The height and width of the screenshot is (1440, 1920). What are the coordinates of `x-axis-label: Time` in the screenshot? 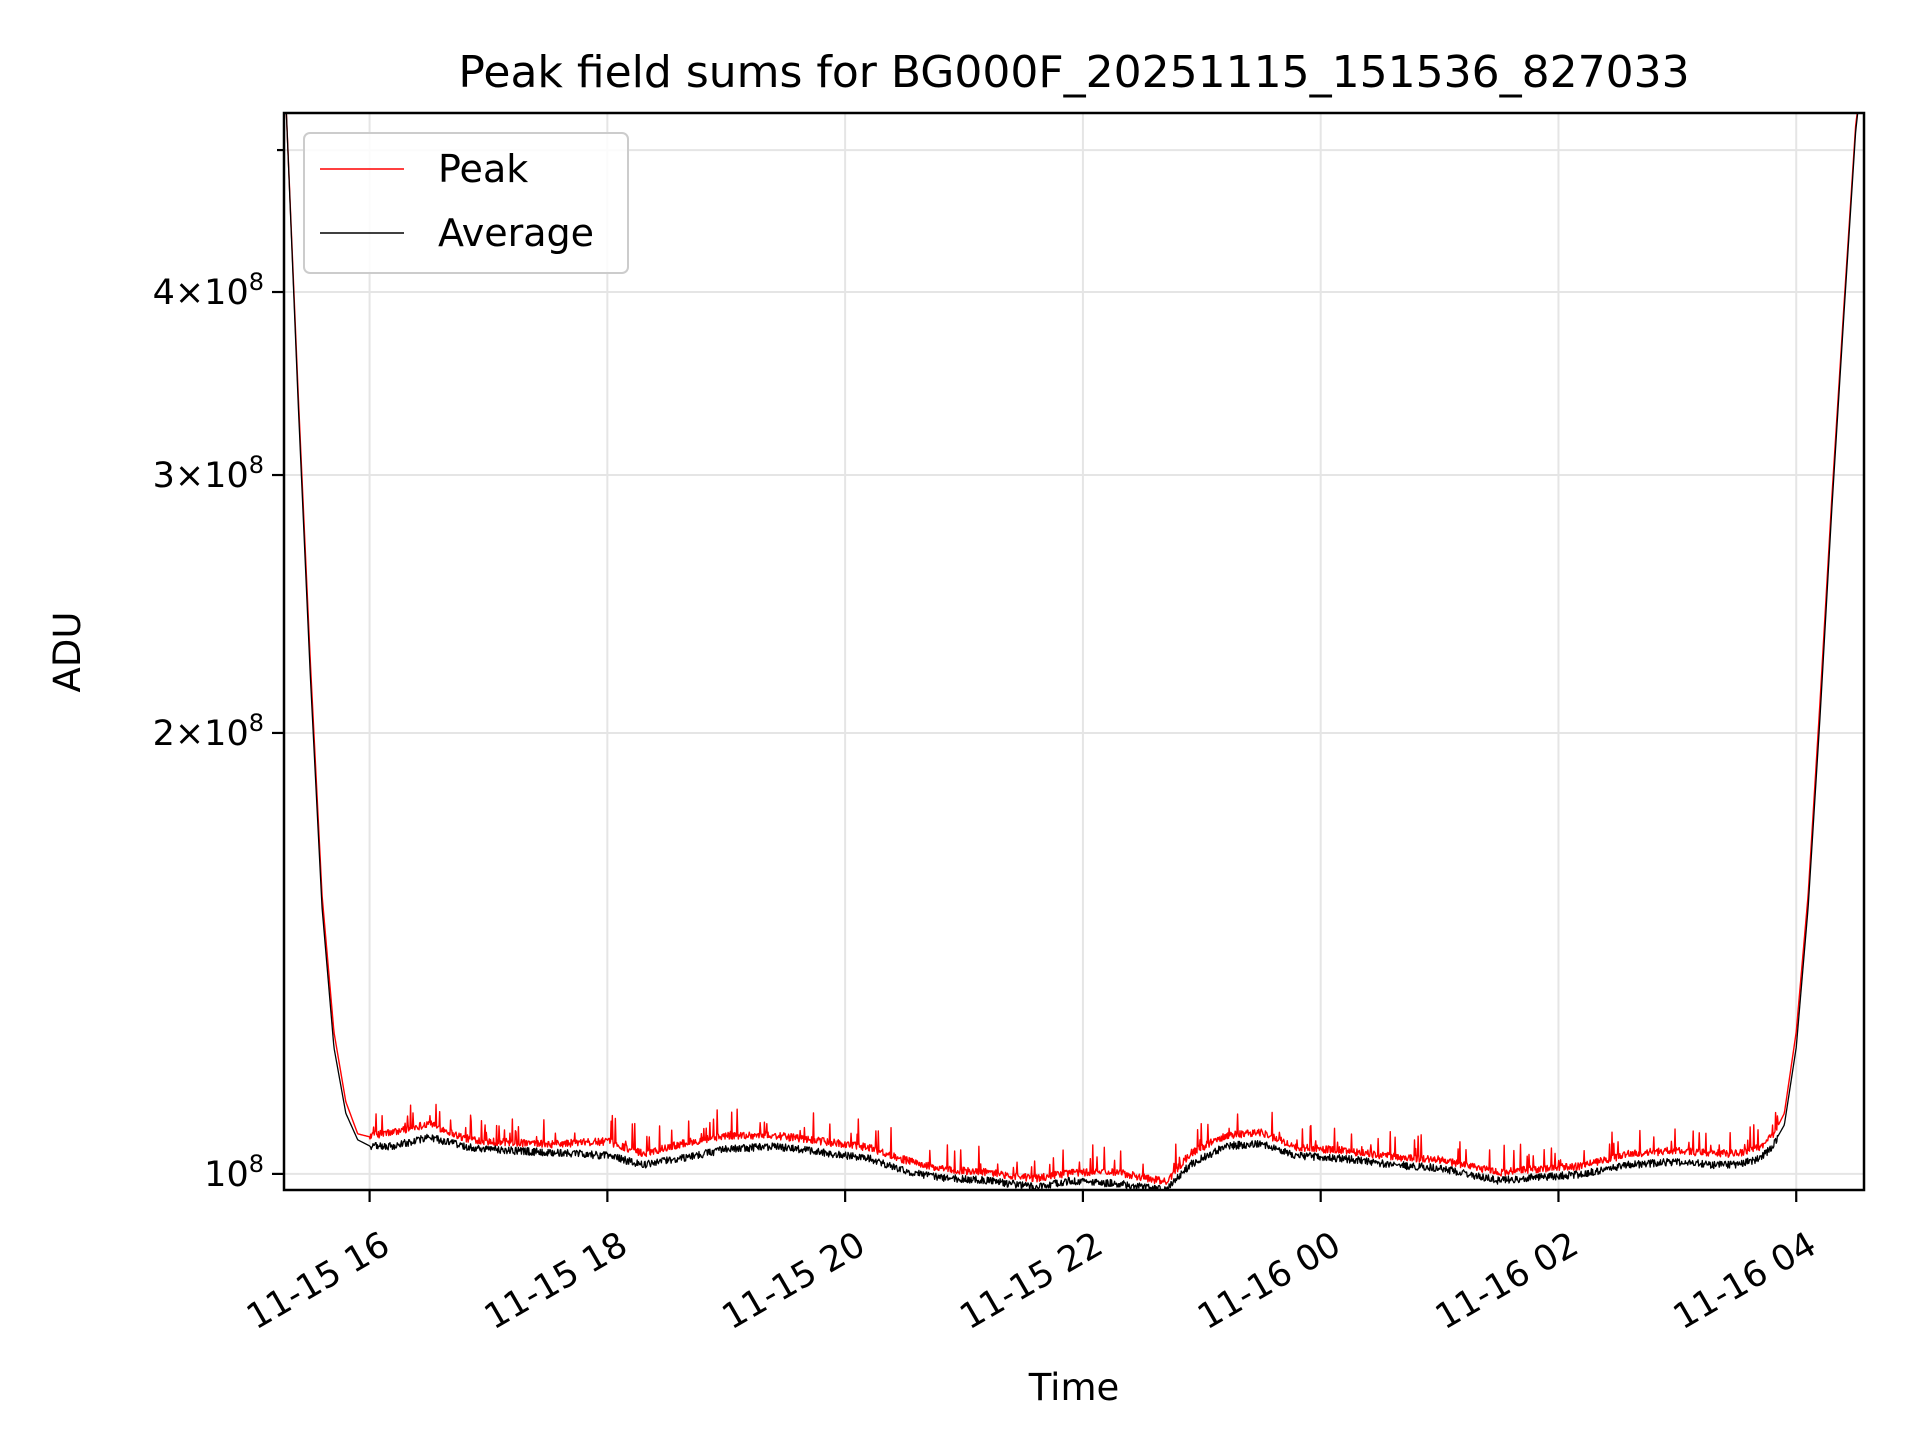 It's located at (1074, 1387).